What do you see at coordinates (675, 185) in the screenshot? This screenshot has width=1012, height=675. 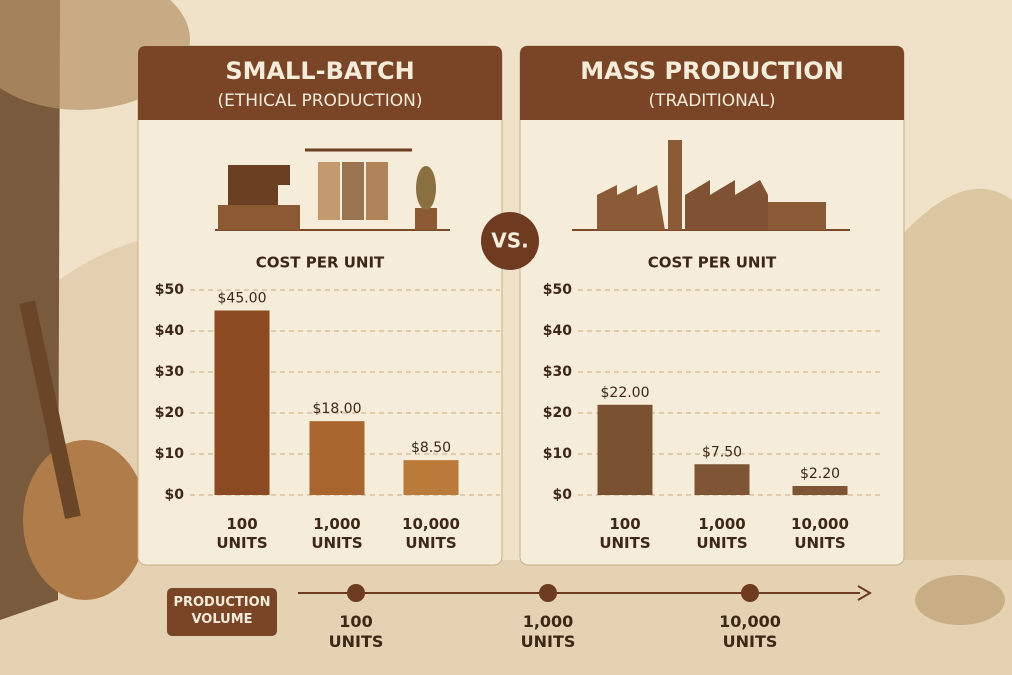 I see `chimney` at bounding box center [675, 185].